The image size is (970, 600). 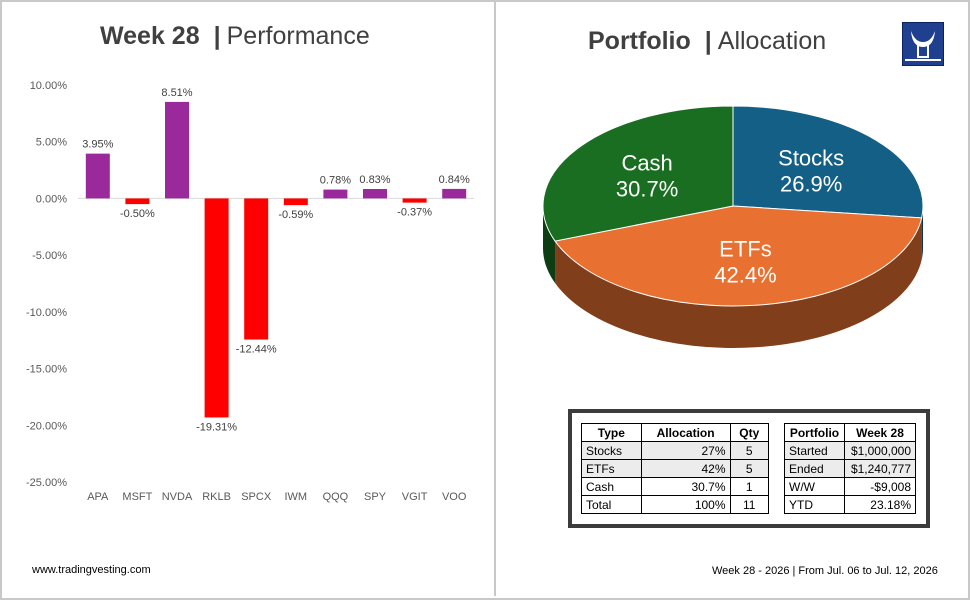 What do you see at coordinates (137, 214) in the screenshot?
I see `data-label: -0.50%` at bounding box center [137, 214].